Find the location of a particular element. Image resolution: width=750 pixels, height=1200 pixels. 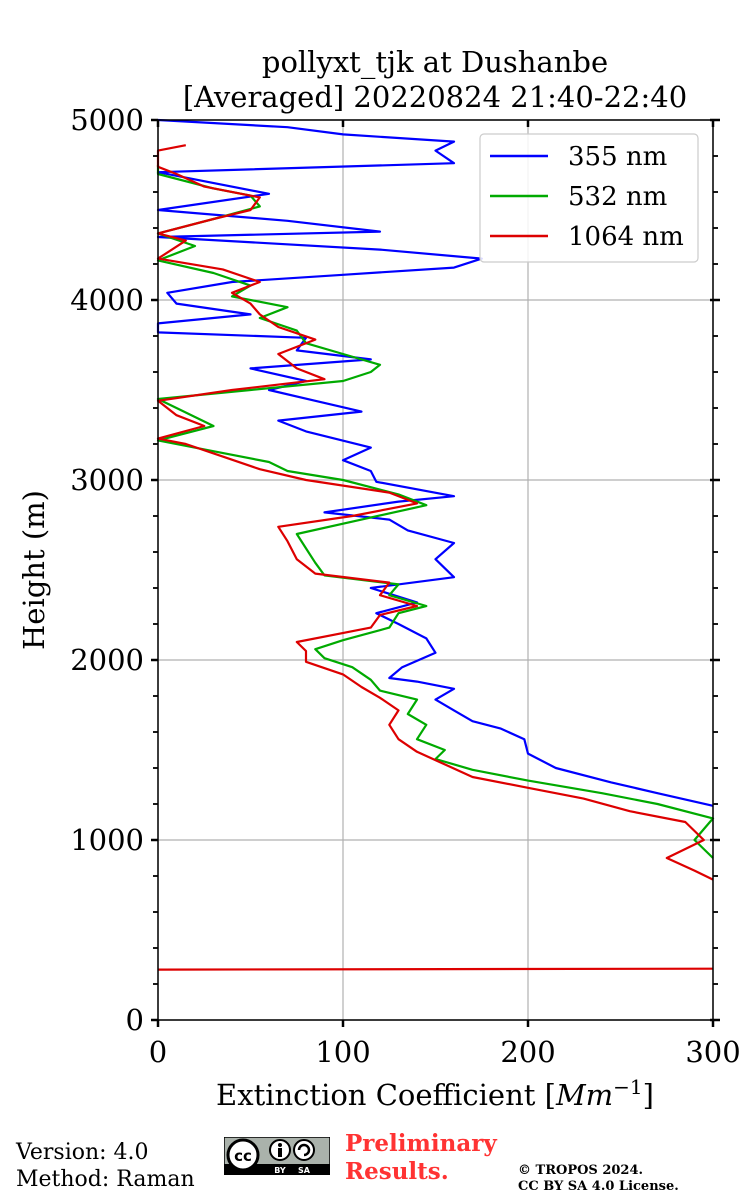

legend-label: 532 nm is located at coordinates (617, 197).